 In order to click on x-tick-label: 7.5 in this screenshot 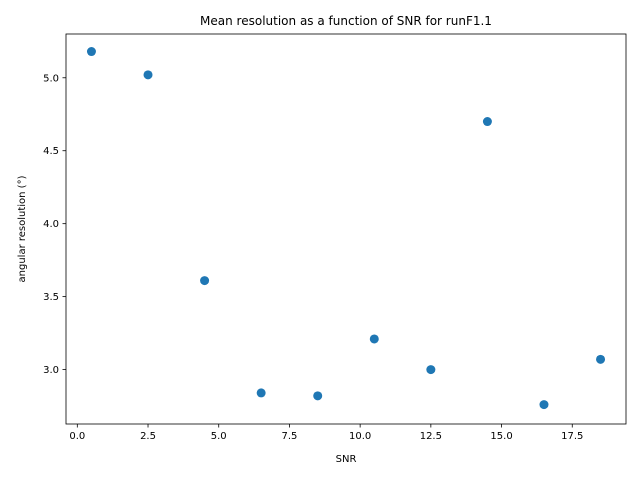, I will do `click(289, 436)`.